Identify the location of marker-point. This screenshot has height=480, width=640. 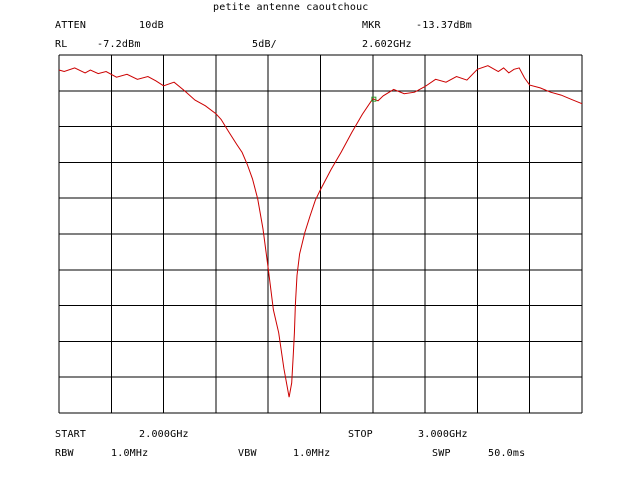
(374, 99).